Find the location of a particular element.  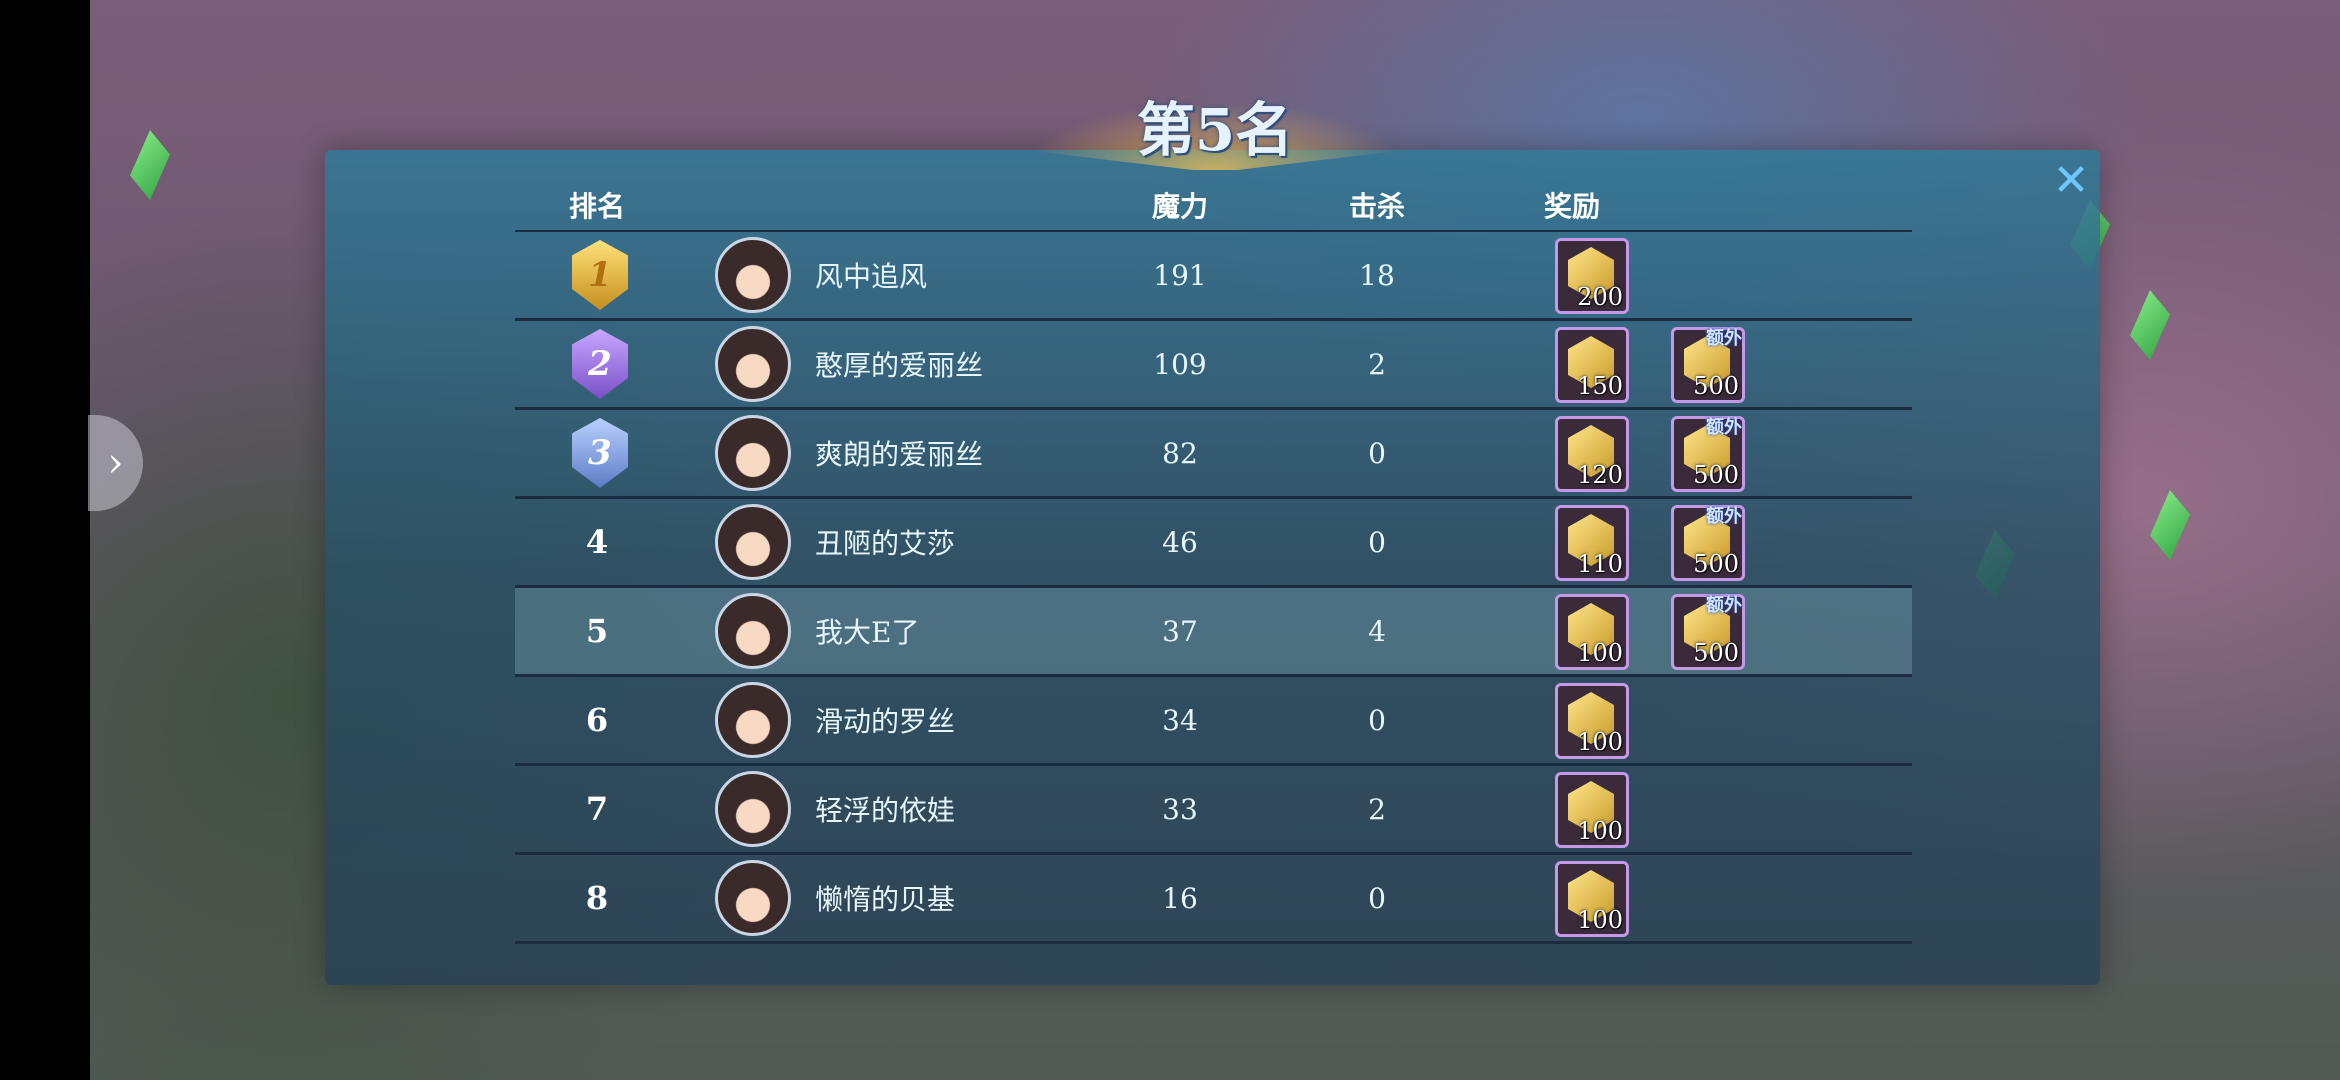

power-value: 46 is located at coordinates (1180, 542).